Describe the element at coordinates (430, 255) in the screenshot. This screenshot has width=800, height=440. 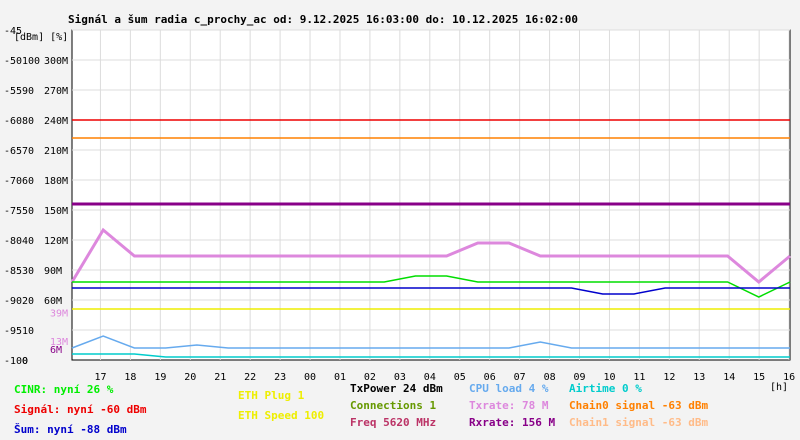
I see `series-txrate` at that location.